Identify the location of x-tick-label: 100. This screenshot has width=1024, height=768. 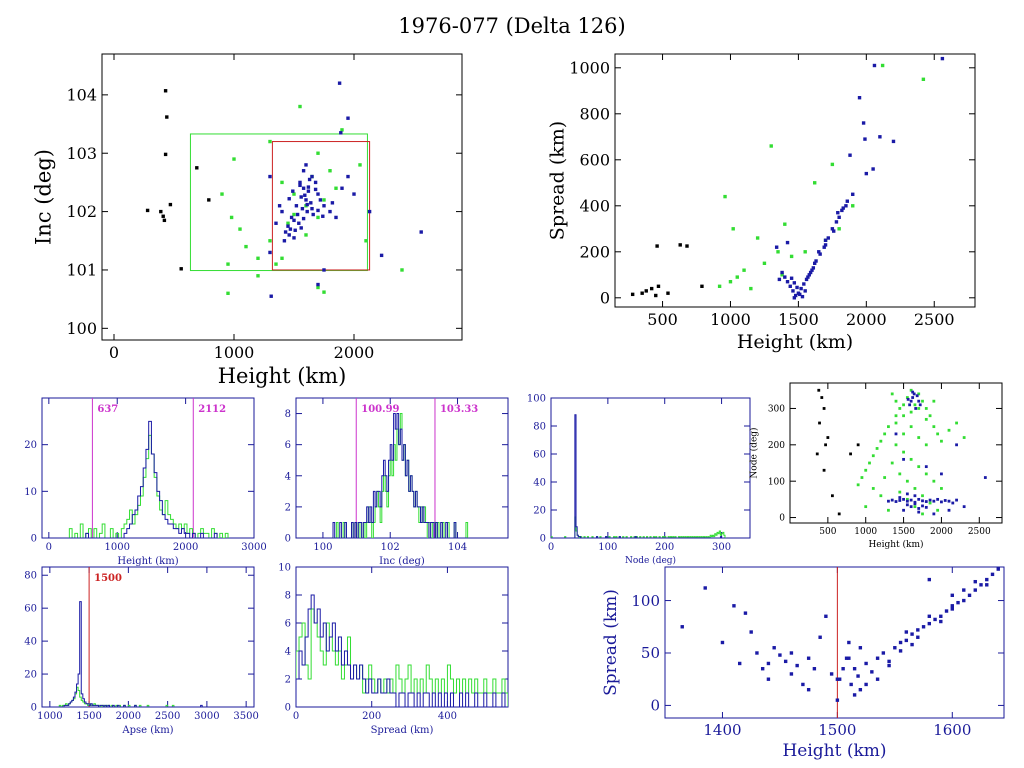
(607, 547).